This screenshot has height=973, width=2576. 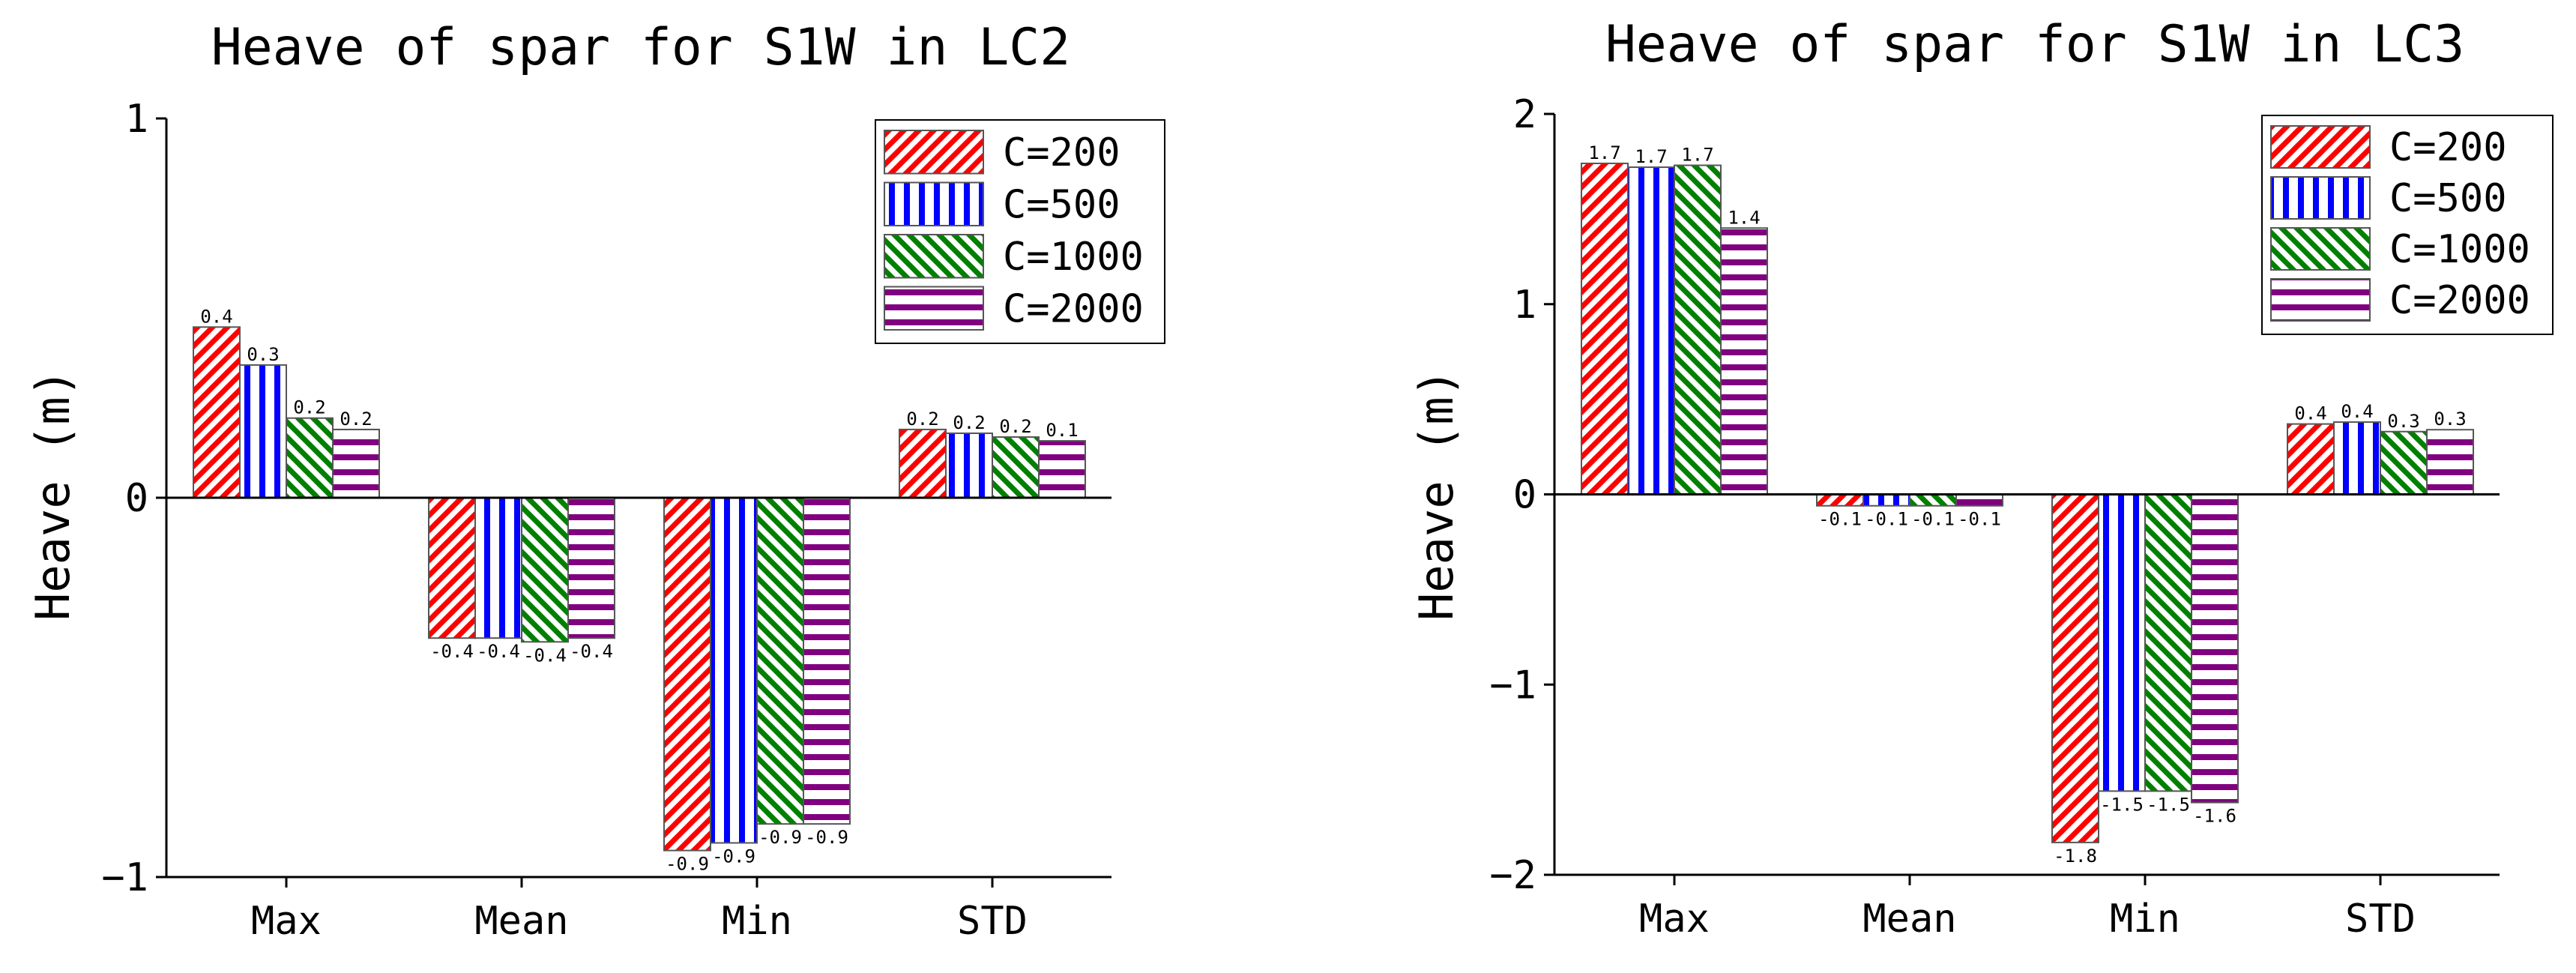 What do you see at coordinates (1525, 114) in the screenshot?
I see `y-tick-label: 2` at bounding box center [1525, 114].